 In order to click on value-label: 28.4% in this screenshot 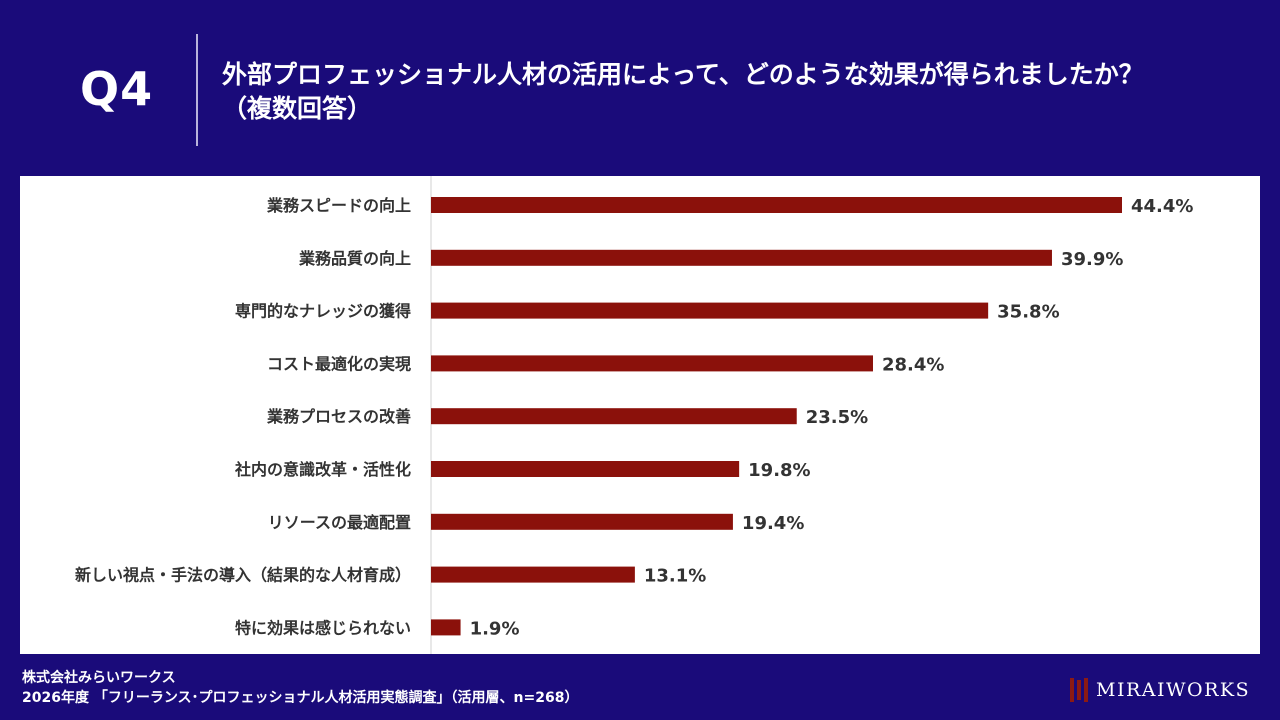, I will do `click(913, 364)`.